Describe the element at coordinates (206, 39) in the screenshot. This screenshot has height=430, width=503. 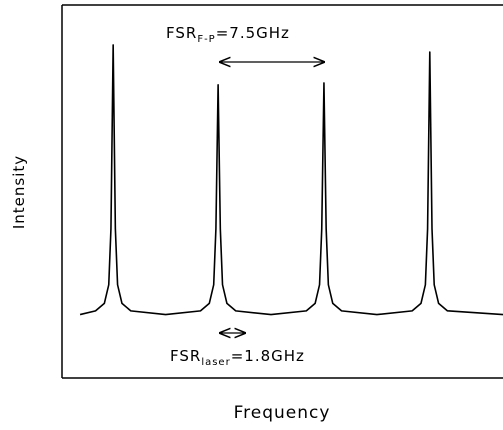
I see `annotation-subscript: F-P` at that location.